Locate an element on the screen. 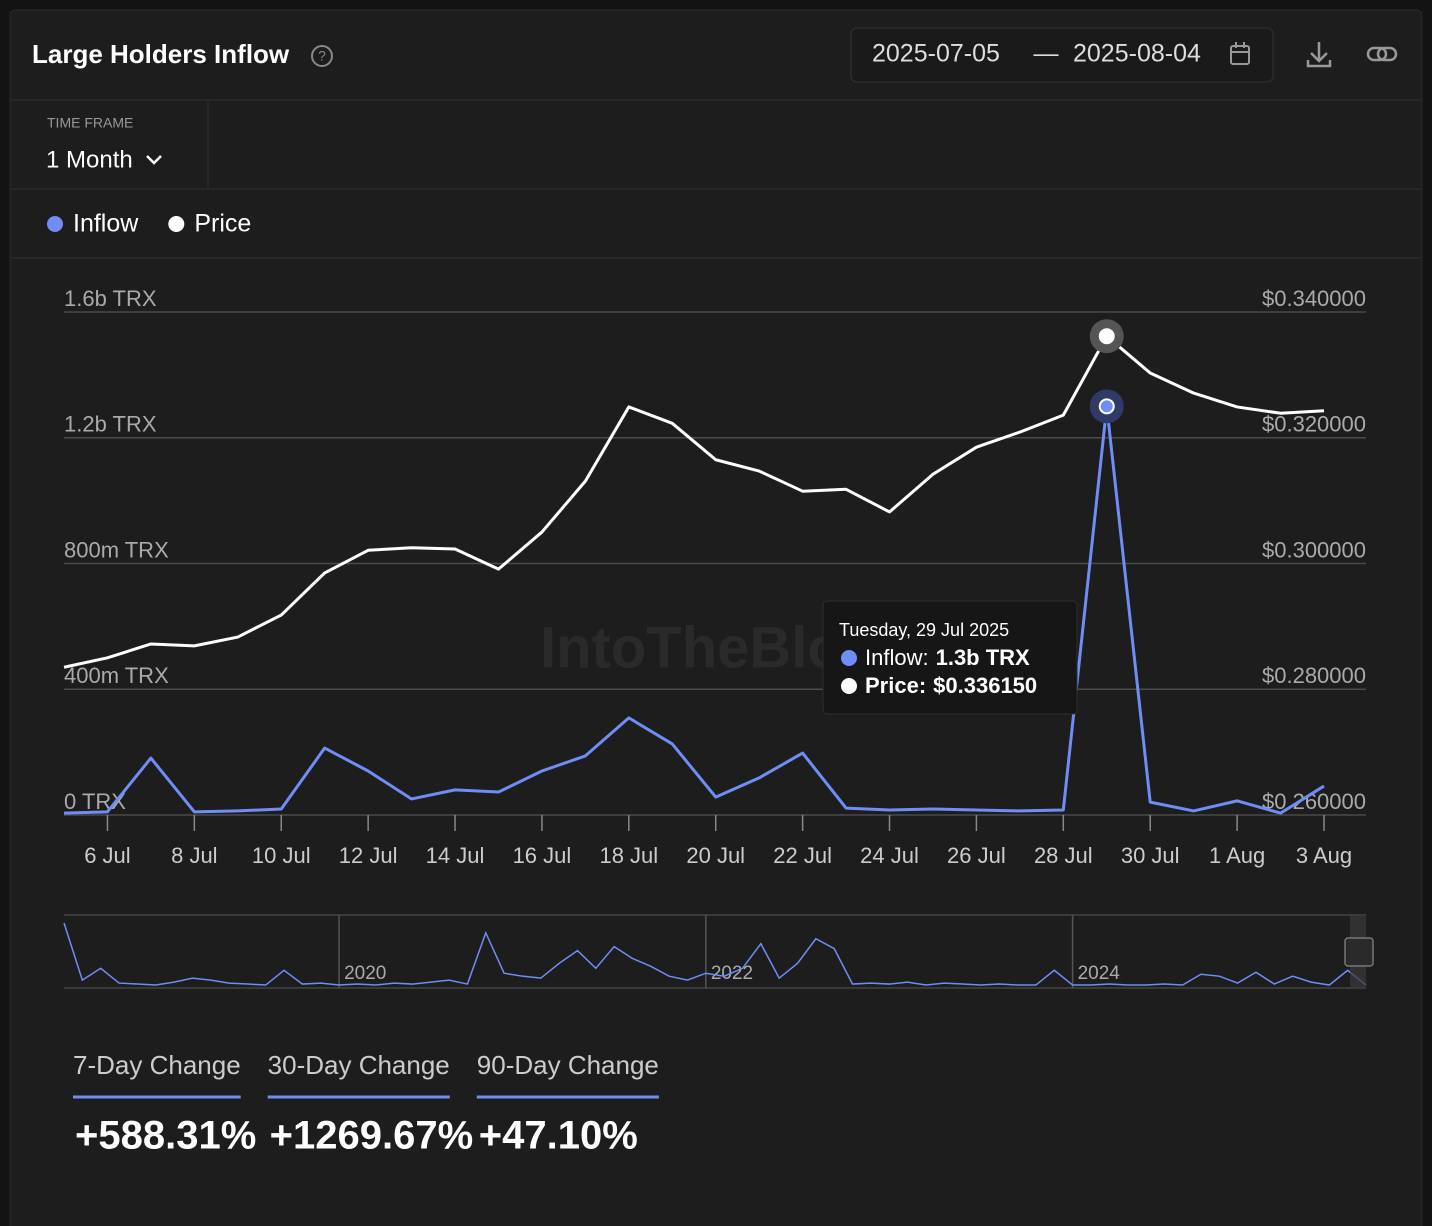 The height and width of the screenshot is (1226, 1432). stat-label: 90-Day Change is located at coordinates (568, 1065).